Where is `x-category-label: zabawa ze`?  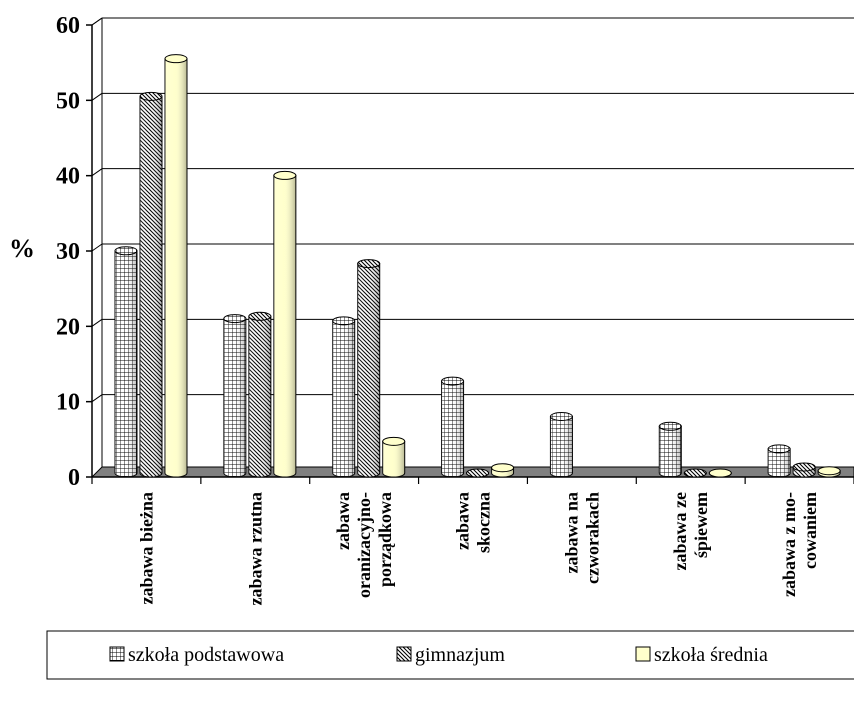 x-category-label: zabawa ze is located at coordinates (680, 531).